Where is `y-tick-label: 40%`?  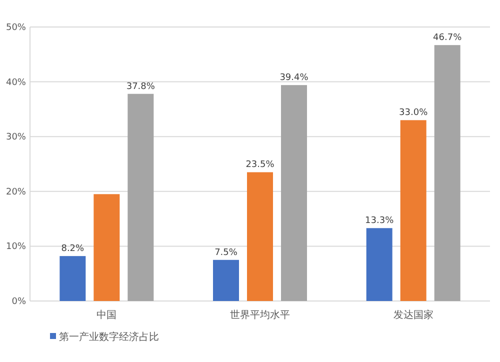
y-tick-label: 40% is located at coordinates (16, 83).